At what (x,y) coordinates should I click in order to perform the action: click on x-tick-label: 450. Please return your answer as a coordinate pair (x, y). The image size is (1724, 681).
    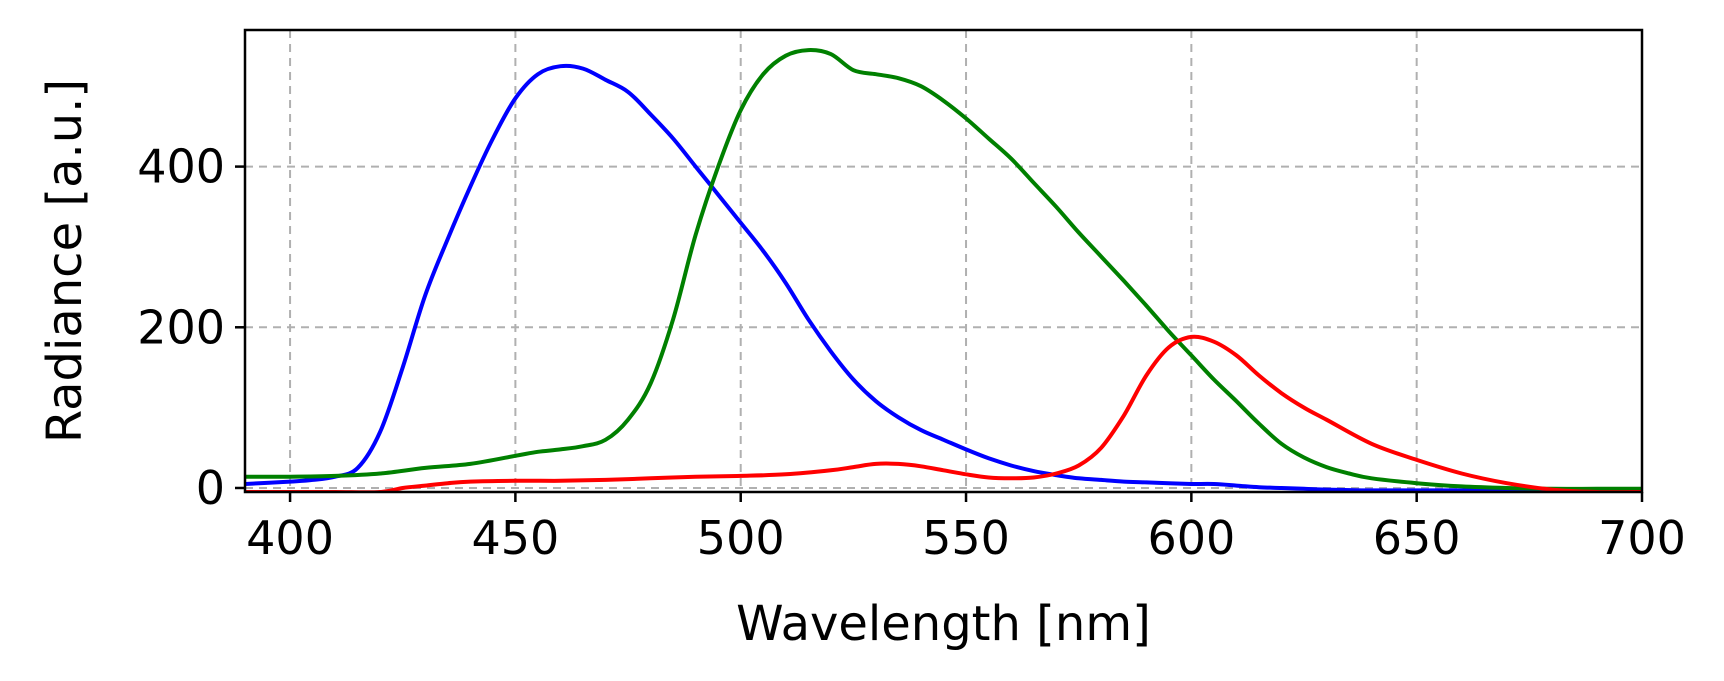
    Looking at the image, I should click on (515, 538).